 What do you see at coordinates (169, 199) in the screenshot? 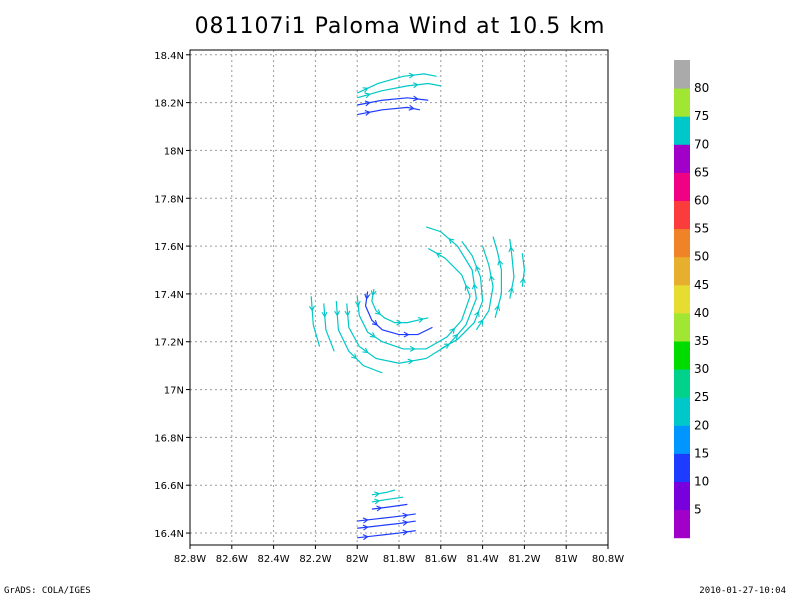
I see `y-tick-label: 17.8N` at bounding box center [169, 199].